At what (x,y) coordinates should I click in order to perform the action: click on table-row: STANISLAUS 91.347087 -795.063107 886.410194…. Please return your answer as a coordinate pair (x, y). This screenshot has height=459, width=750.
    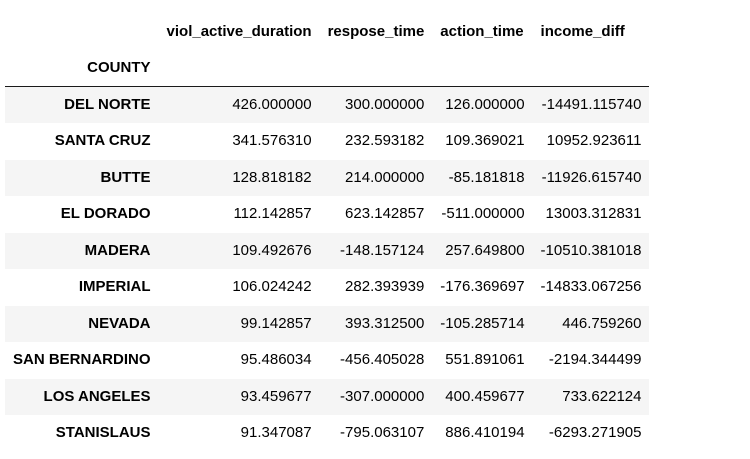
    Looking at the image, I should click on (327, 433).